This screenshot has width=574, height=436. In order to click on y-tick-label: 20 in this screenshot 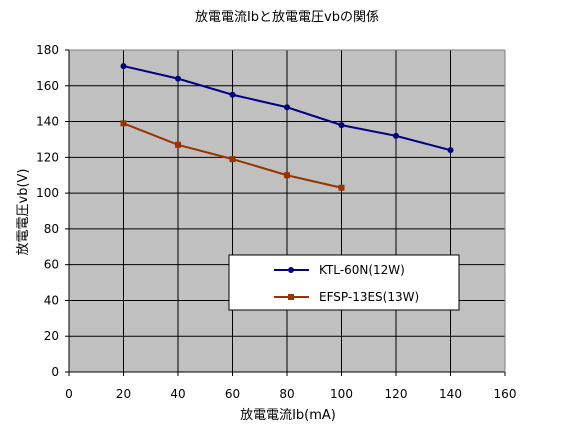, I will do `click(51, 336)`.